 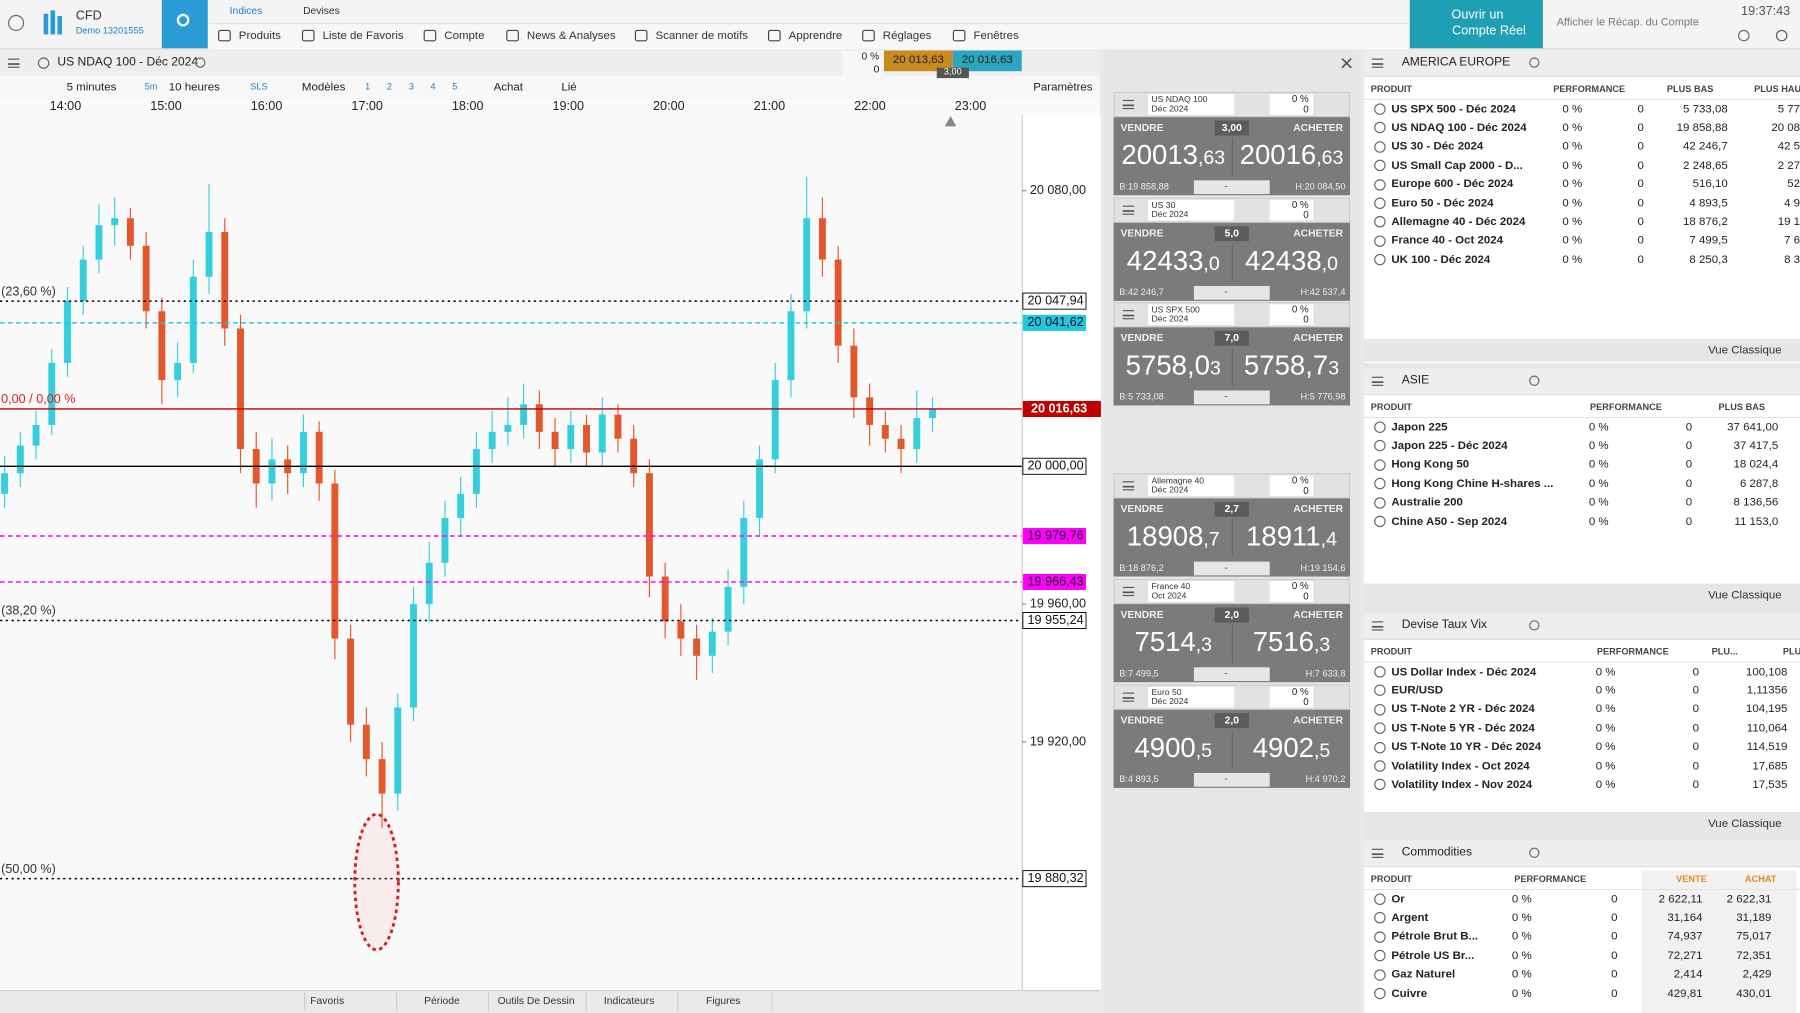 What do you see at coordinates (1398, 899) in the screenshot?
I see `label: Or` at bounding box center [1398, 899].